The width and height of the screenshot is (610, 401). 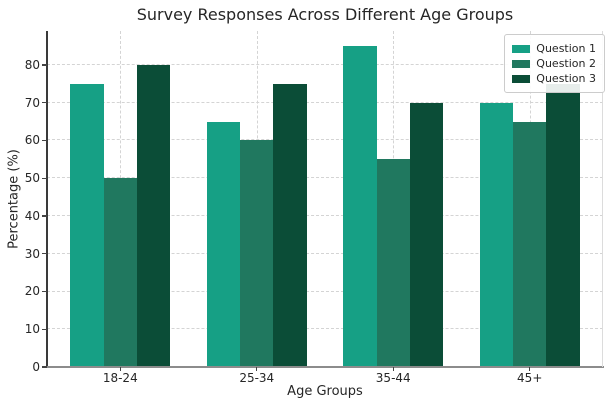 I want to click on ytick-label-20: 20, so click(x=32, y=291).